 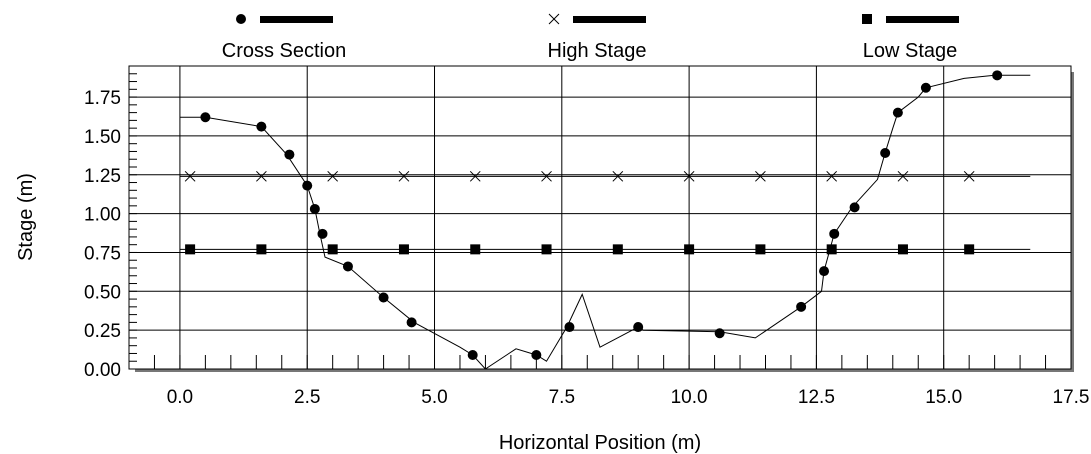 What do you see at coordinates (605, 176) in the screenshot?
I see `series-high-stage` at bounding box center [605, 176].